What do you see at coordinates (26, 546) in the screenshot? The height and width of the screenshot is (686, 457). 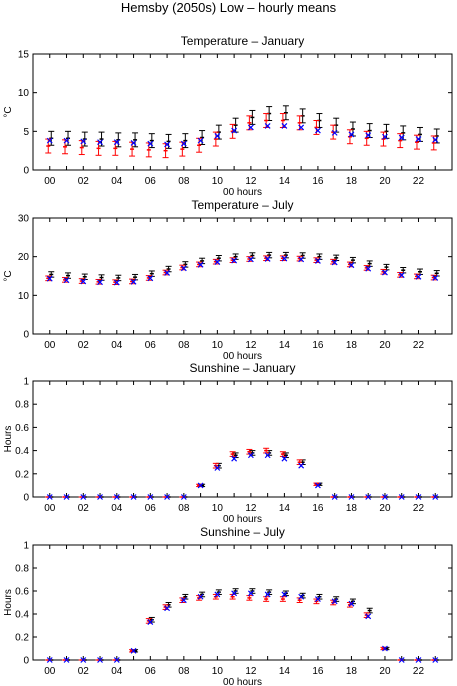 I see `y-tick-label: 1` at bounding box center [26, 546].